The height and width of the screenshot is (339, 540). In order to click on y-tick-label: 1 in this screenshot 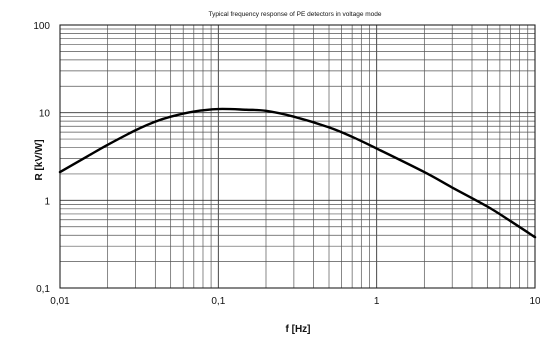, I will do `click(47, 201)`.